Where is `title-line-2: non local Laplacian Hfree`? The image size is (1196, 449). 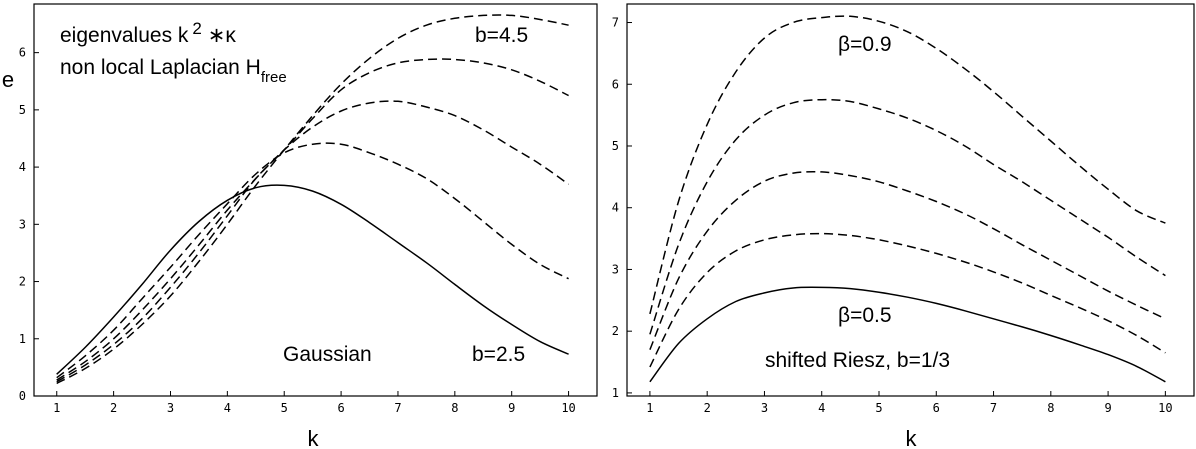
title-line-2: non local Laplacian Hfree is located at coordinates (173, 71).